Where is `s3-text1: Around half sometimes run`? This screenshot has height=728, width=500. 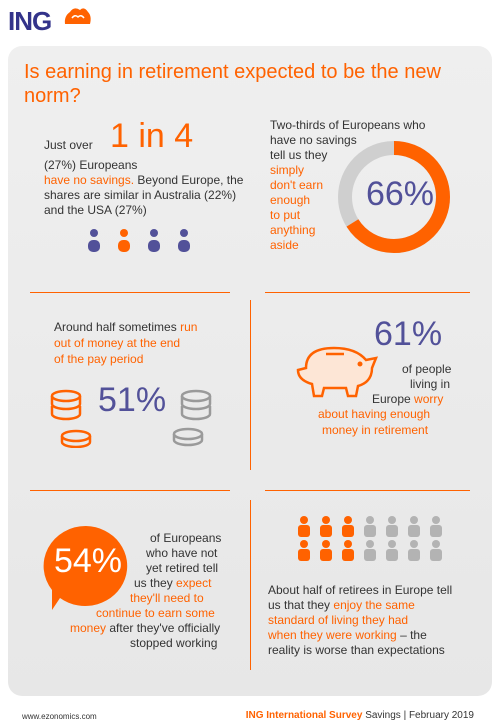
s3-text1: Around half sometimes run is located at coordinates (125, 327).